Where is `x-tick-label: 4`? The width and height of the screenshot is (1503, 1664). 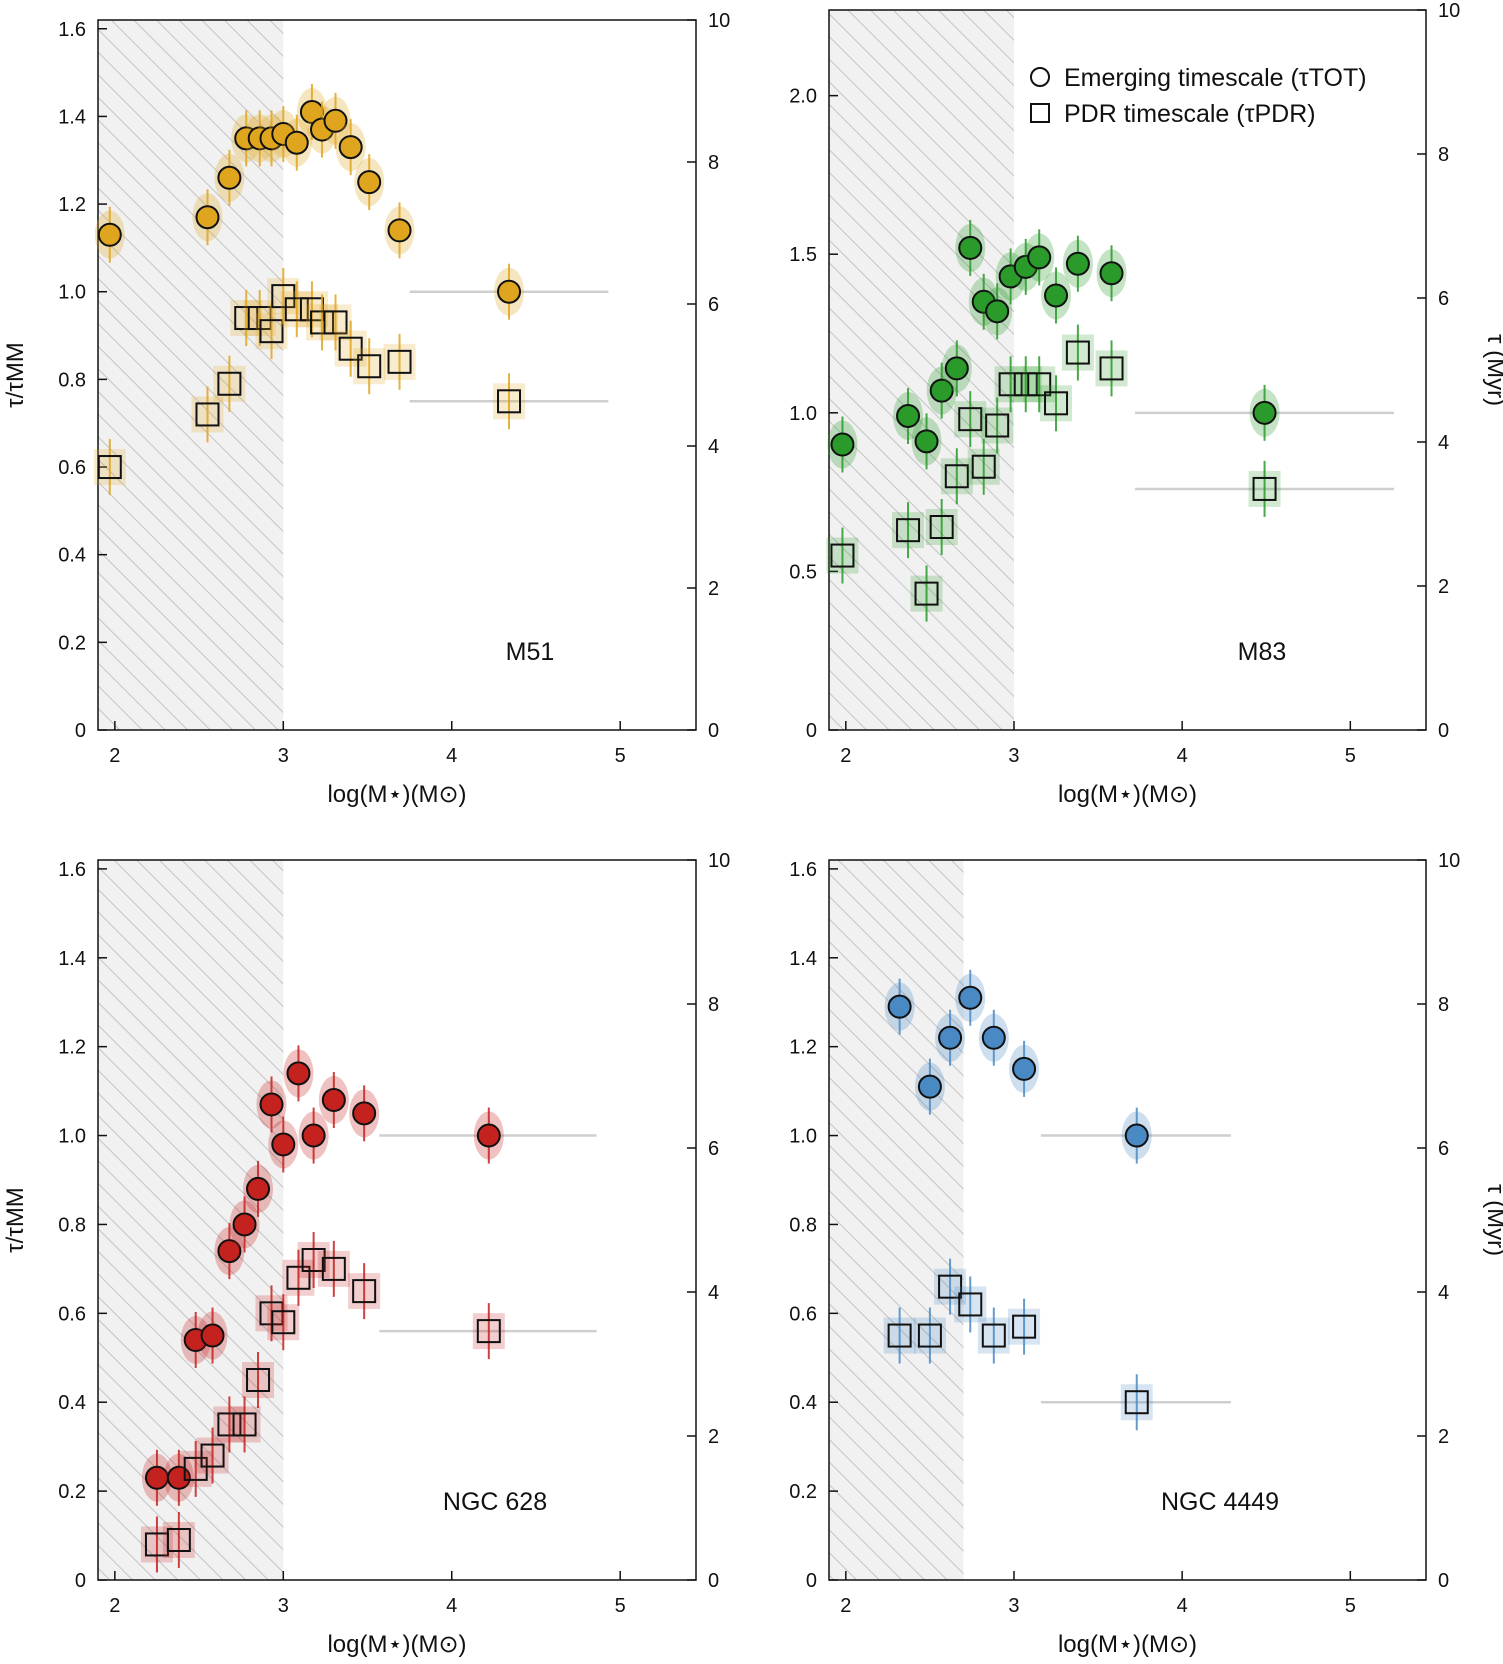 x-tick-label: 4 is located at coordinates (451, 756).